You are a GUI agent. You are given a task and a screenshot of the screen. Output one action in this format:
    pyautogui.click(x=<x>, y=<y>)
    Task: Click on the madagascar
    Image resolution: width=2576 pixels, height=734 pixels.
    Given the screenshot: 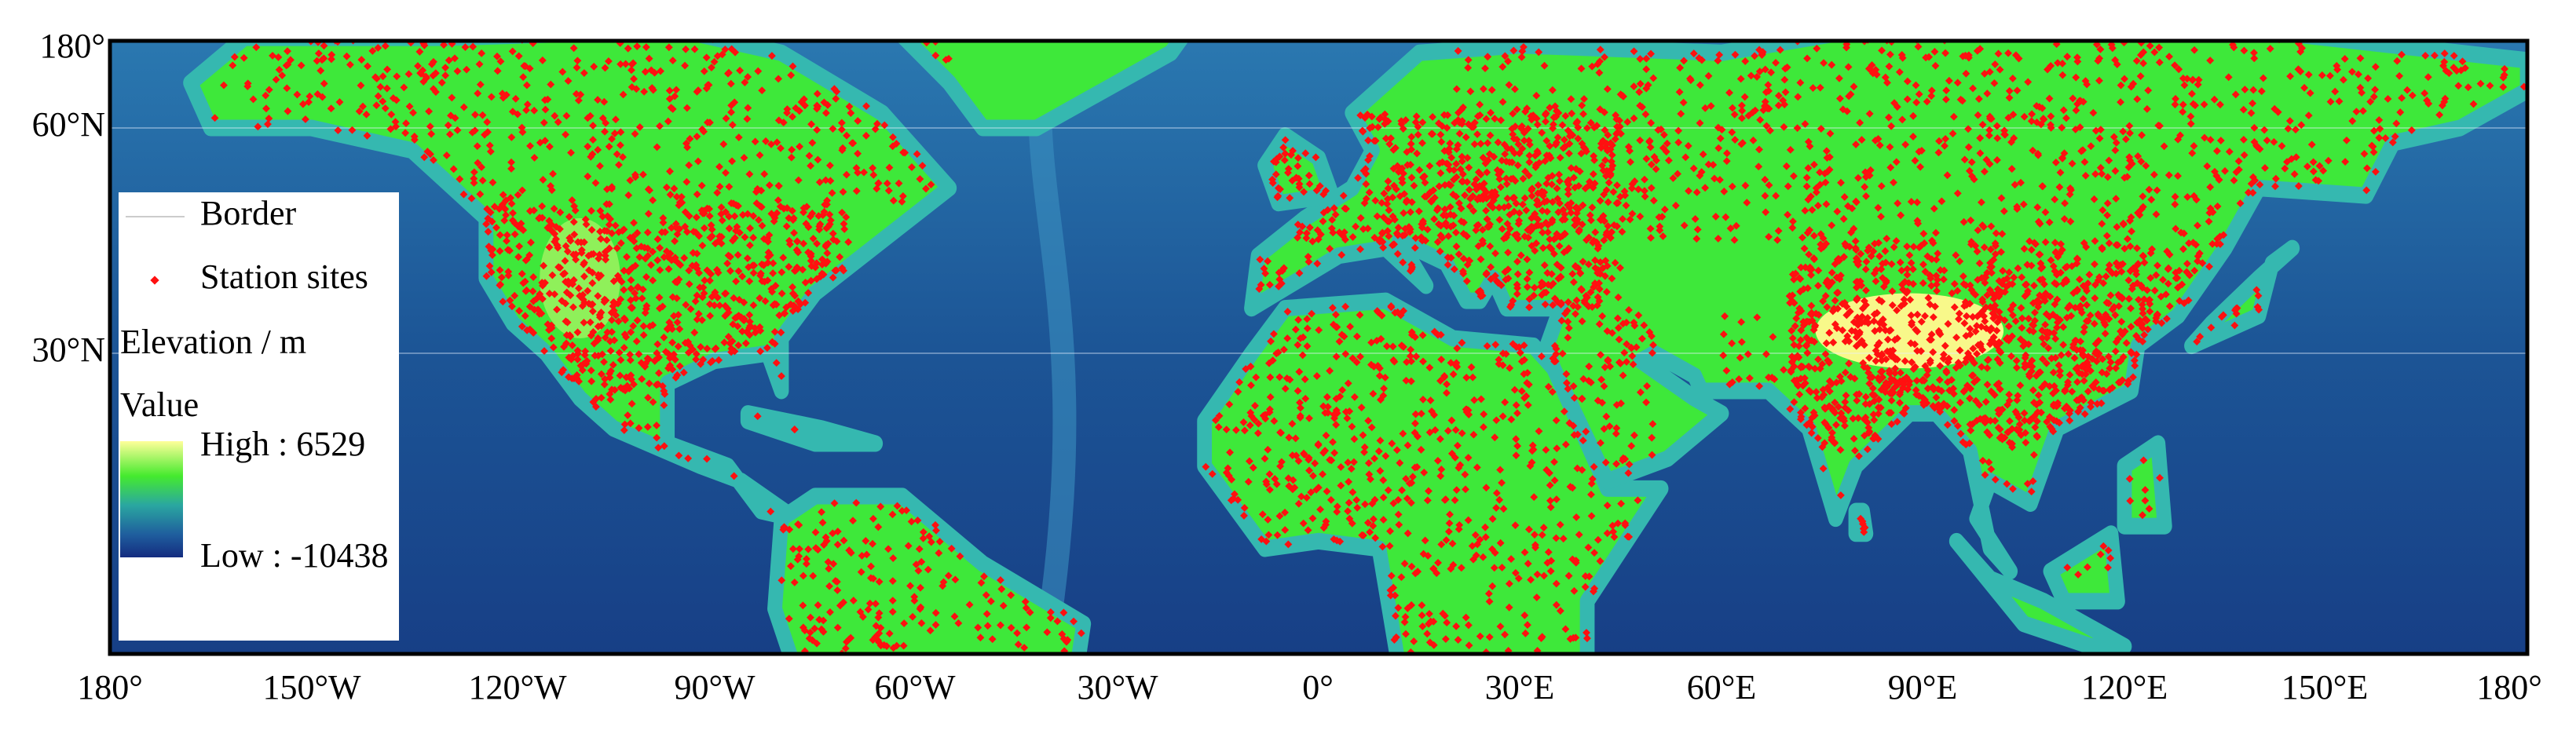 What is the action you would take?
    pyautogui.click(x=1634, y=684)
    